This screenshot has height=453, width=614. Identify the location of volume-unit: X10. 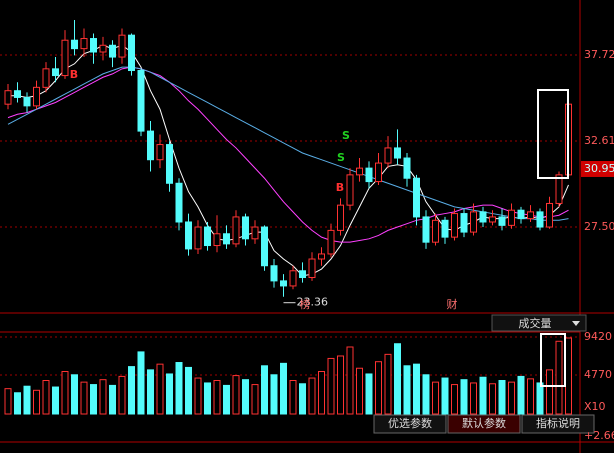
(595, 406).